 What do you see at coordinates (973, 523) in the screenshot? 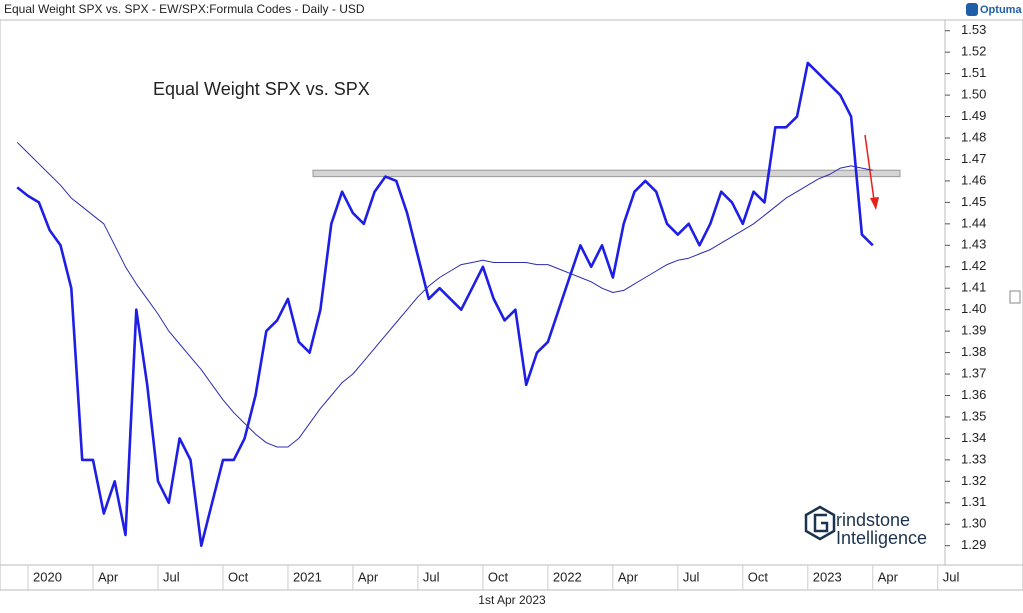
I see `y-tick-label: 1.30` at bounding box center [973, 523].